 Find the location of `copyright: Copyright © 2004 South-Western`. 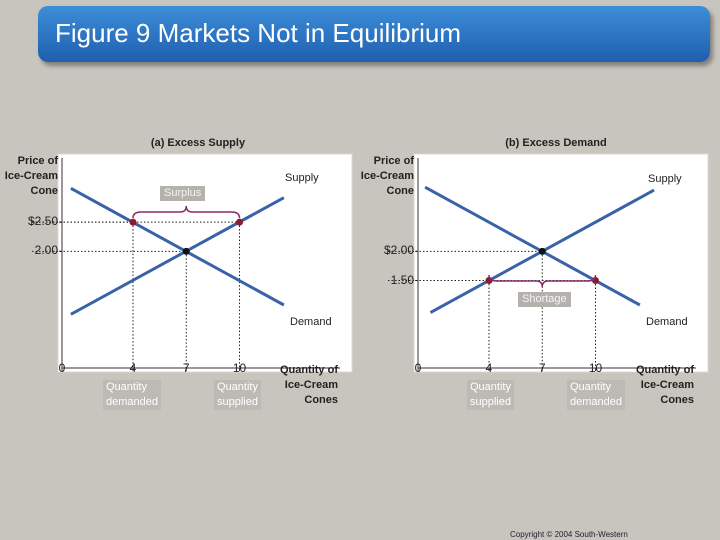

copyright: Copyright © 2004 South-Western is located at coordinates (569, 534).